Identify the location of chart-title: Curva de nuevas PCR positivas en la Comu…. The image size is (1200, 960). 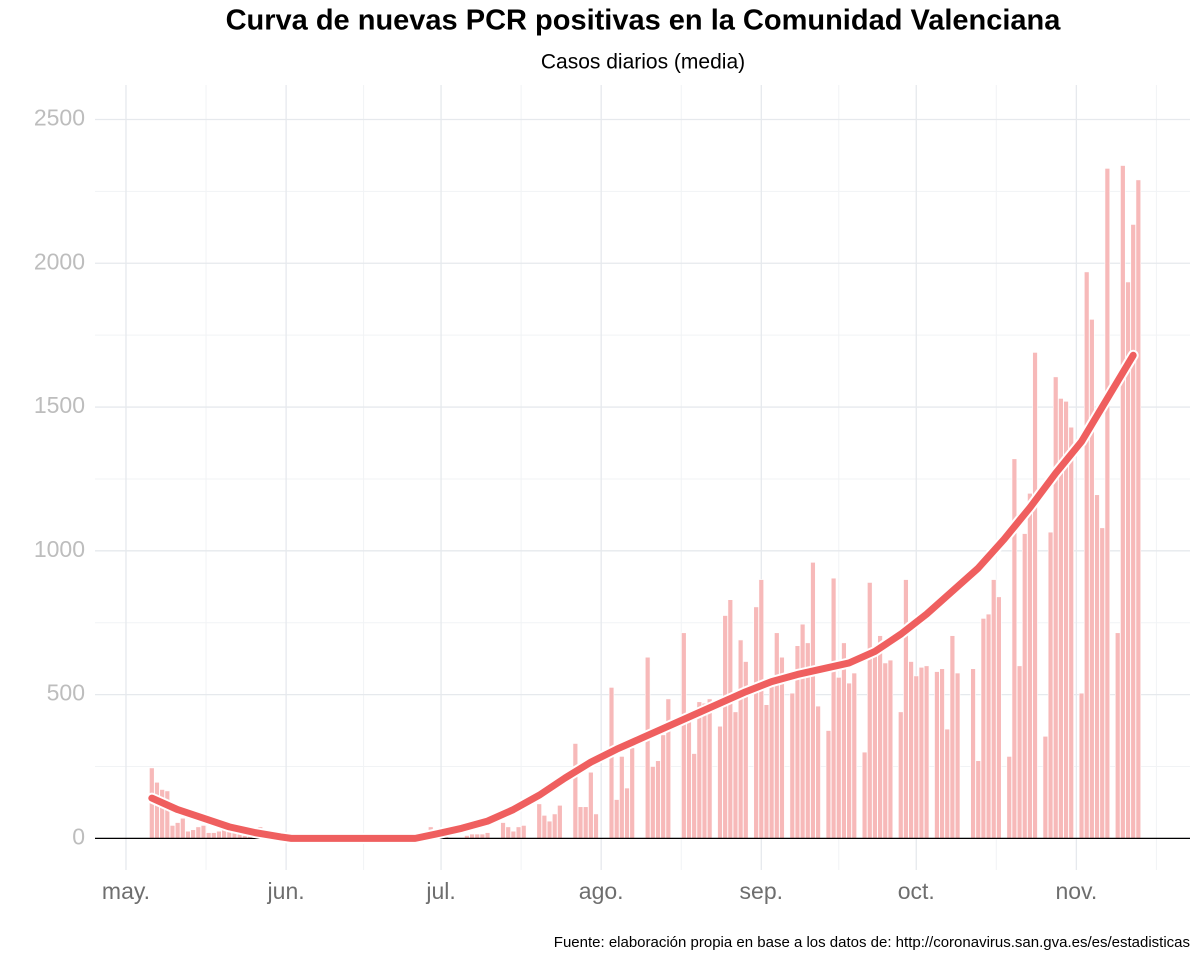
(644, 21).